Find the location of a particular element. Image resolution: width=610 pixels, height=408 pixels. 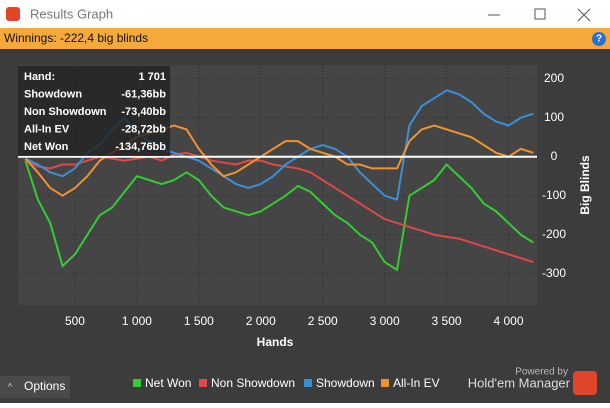

tooltip-value: -61,36bb is located at coordinates (143, 94).